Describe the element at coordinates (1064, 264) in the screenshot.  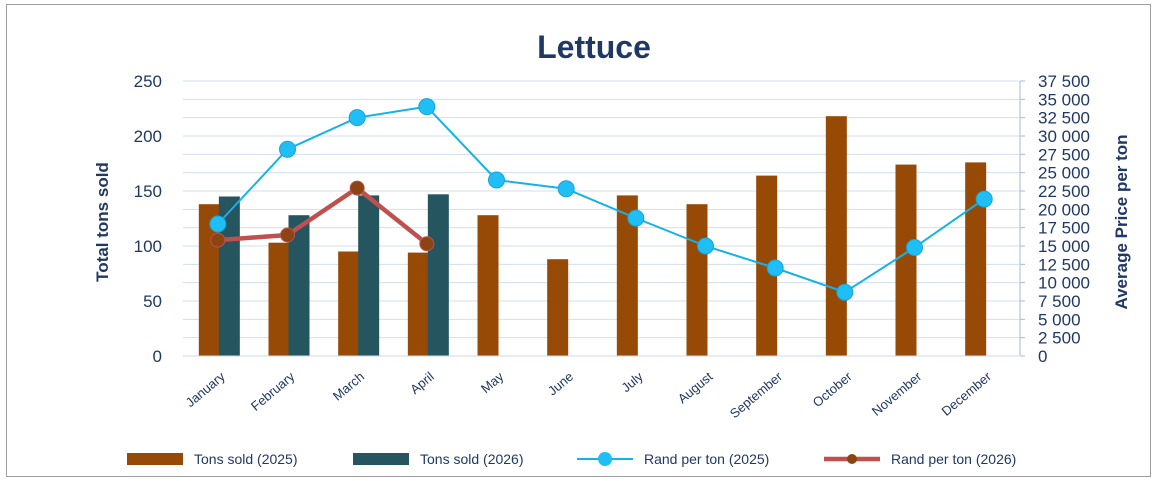
I see `y2-tick-label: 12 500` at that location.